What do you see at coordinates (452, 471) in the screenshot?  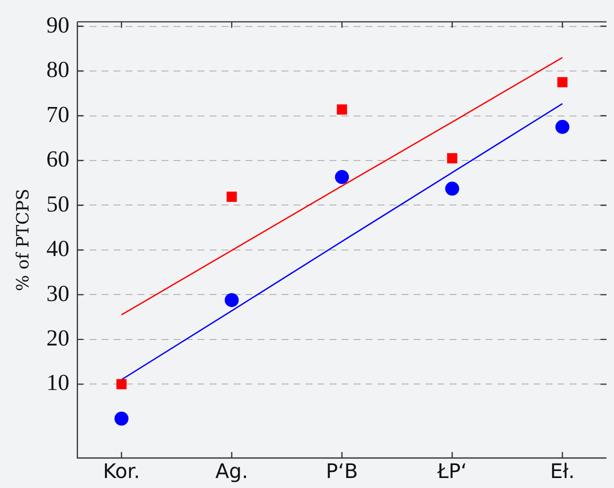 I see `x-tick-label: ŁP‘` at bounding box center [452, 471].